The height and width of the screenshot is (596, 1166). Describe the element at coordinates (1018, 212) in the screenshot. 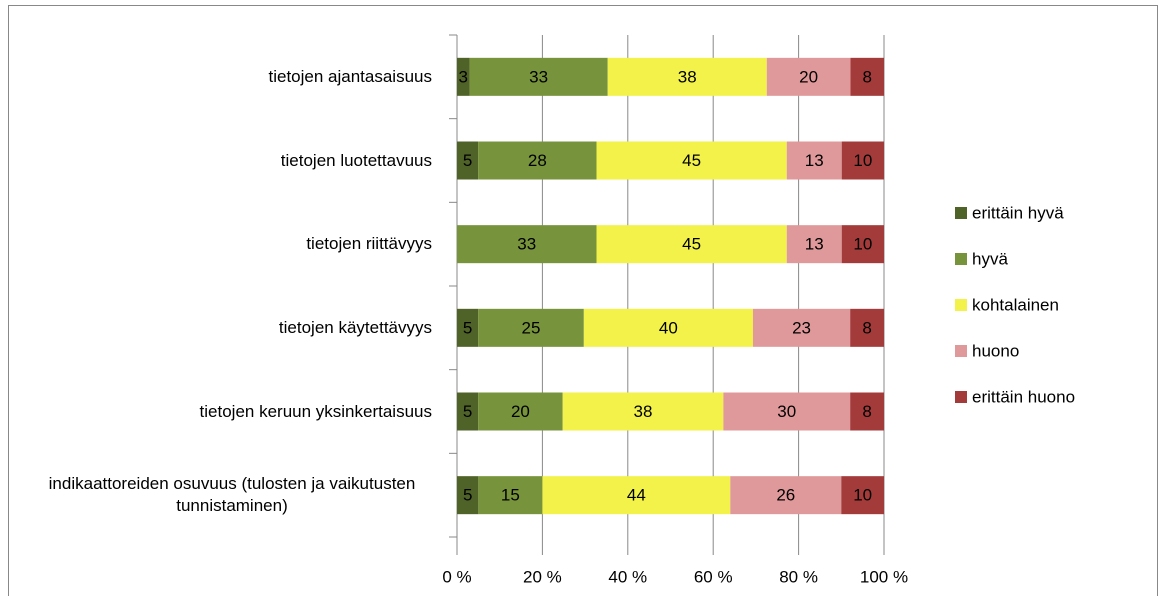

I see `legend-label: erittäin hyvä` at that location.